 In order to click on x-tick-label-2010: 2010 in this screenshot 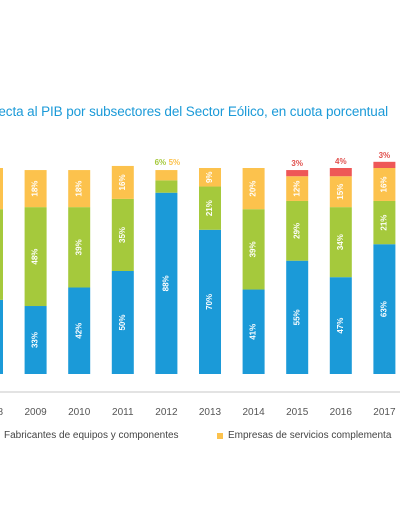, I will do `click(79, 412)`.